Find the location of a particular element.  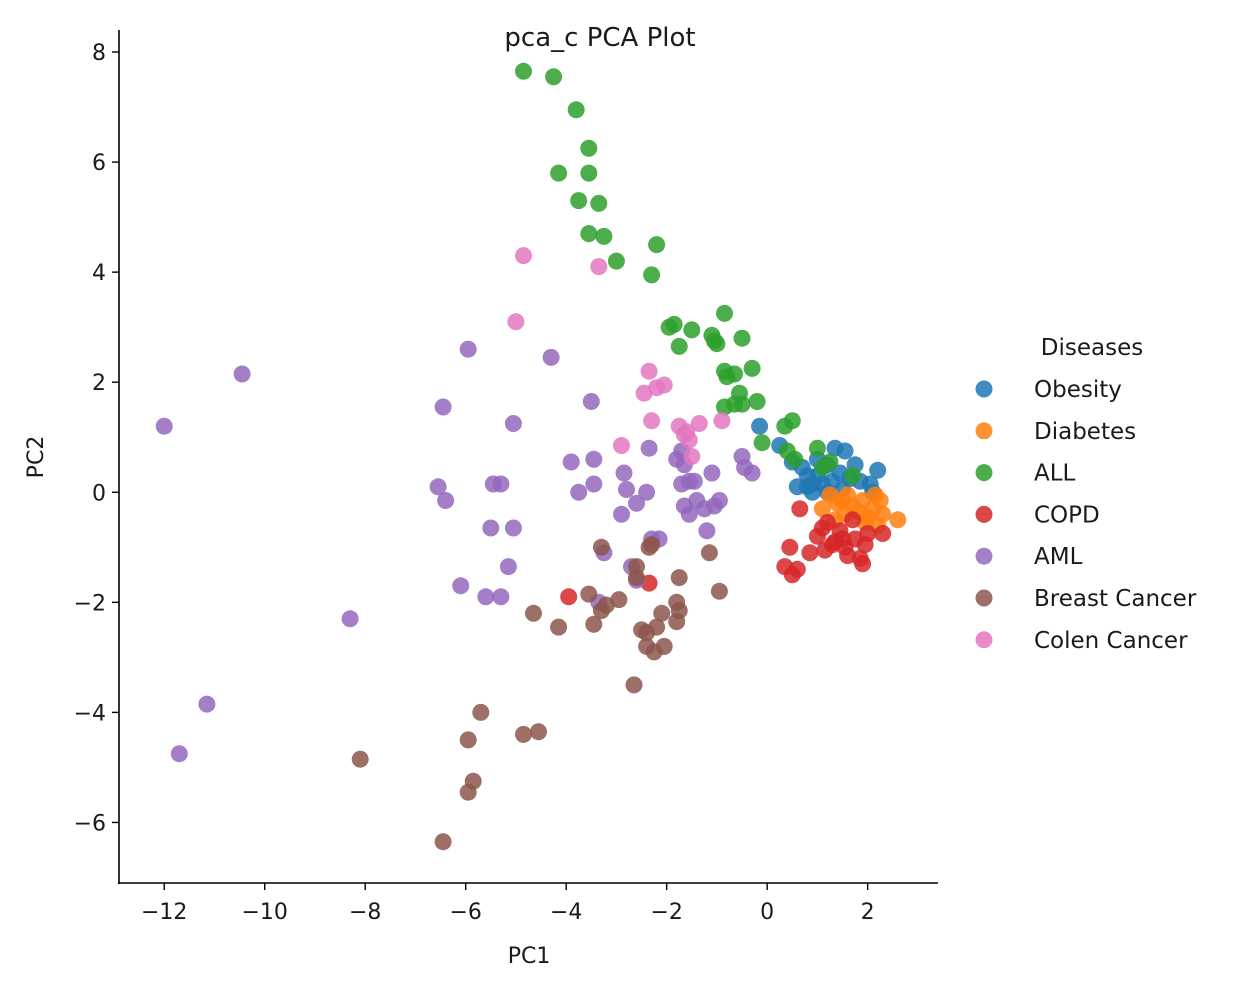

legend-label-copd: COPD is located at coordinates (1067, 515).